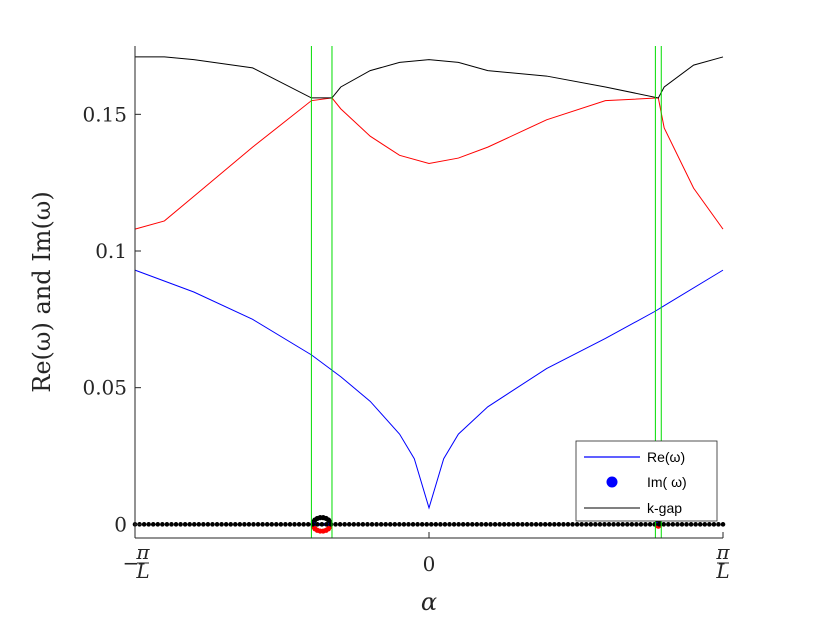 The image size is (830, 623). What do you see at coordinates (429, 564) in the screenshot?
I see `x-tick-label: 0` at bounding box center [429, 564].